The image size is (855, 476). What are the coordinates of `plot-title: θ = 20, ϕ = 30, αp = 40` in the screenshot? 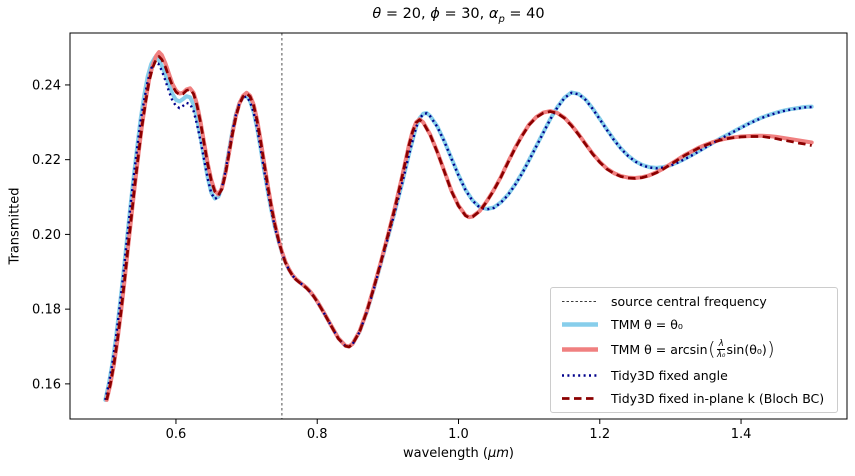 It's located at (458, 15).